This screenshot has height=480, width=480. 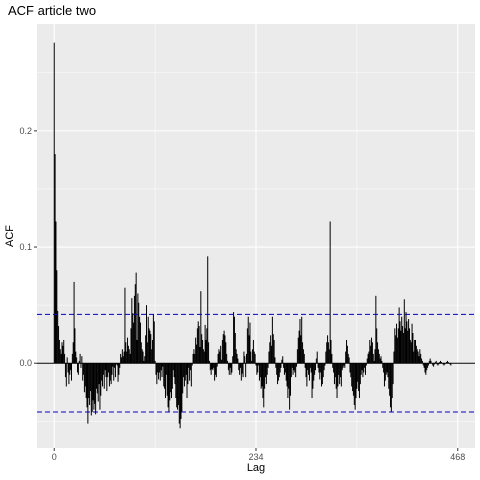 I want to click on y-tick-label: 0.2, so click(x=25, y=131).